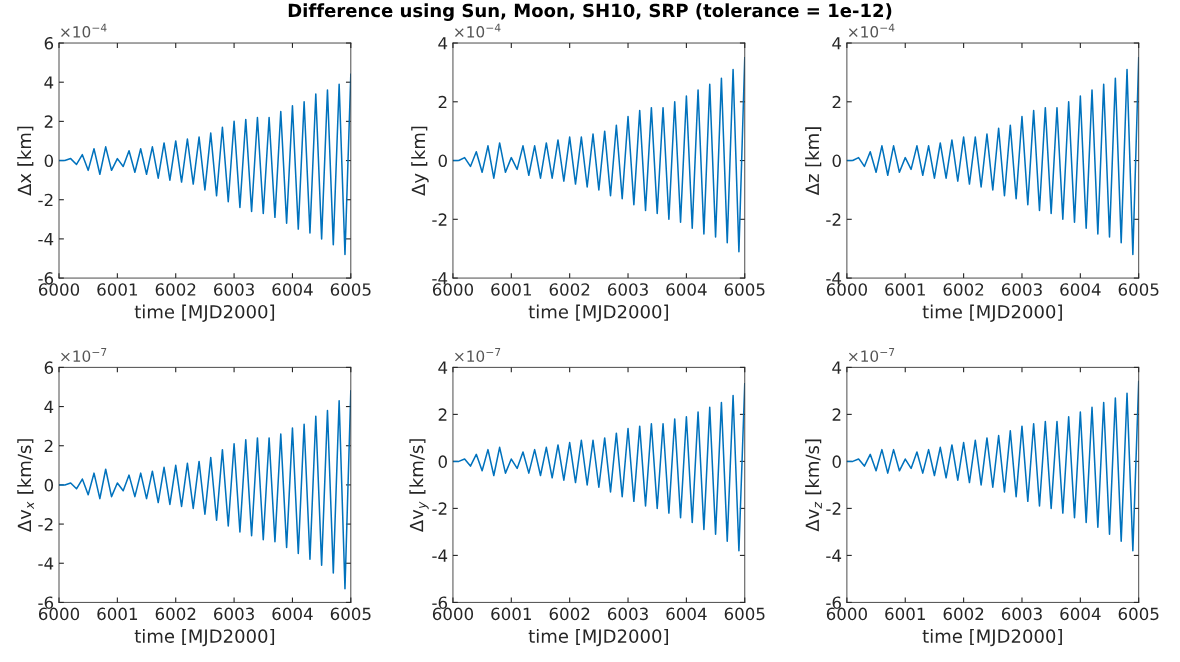 Image resolution: width=1180 pixels, height=662 pixels. Describe the element at coordinates (419, 486) in the screenshot. I see `y-axis-title: Δv$_{y}$ [km/s]` at that location.